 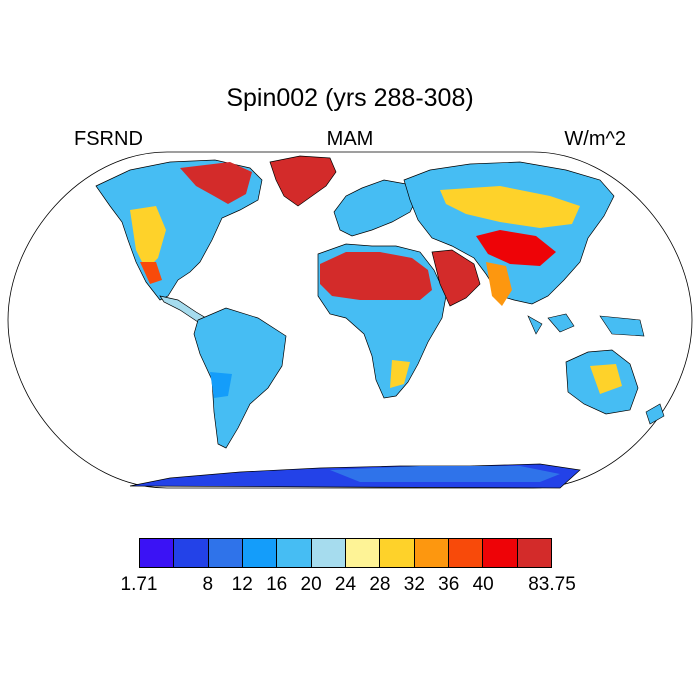 What do you see at coordinates (414, 584) in the screenshot?
I see `colorbar-tick-label: 32` at bounding box center [414, 584].